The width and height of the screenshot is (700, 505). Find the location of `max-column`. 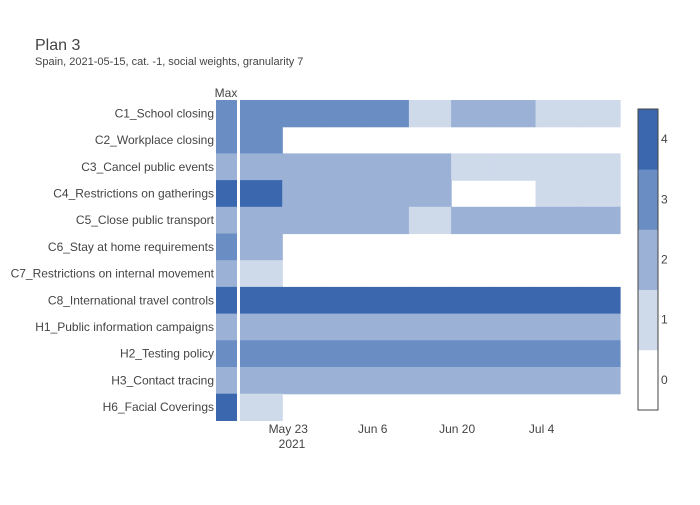

max-column is located at coordinates (226, 260).